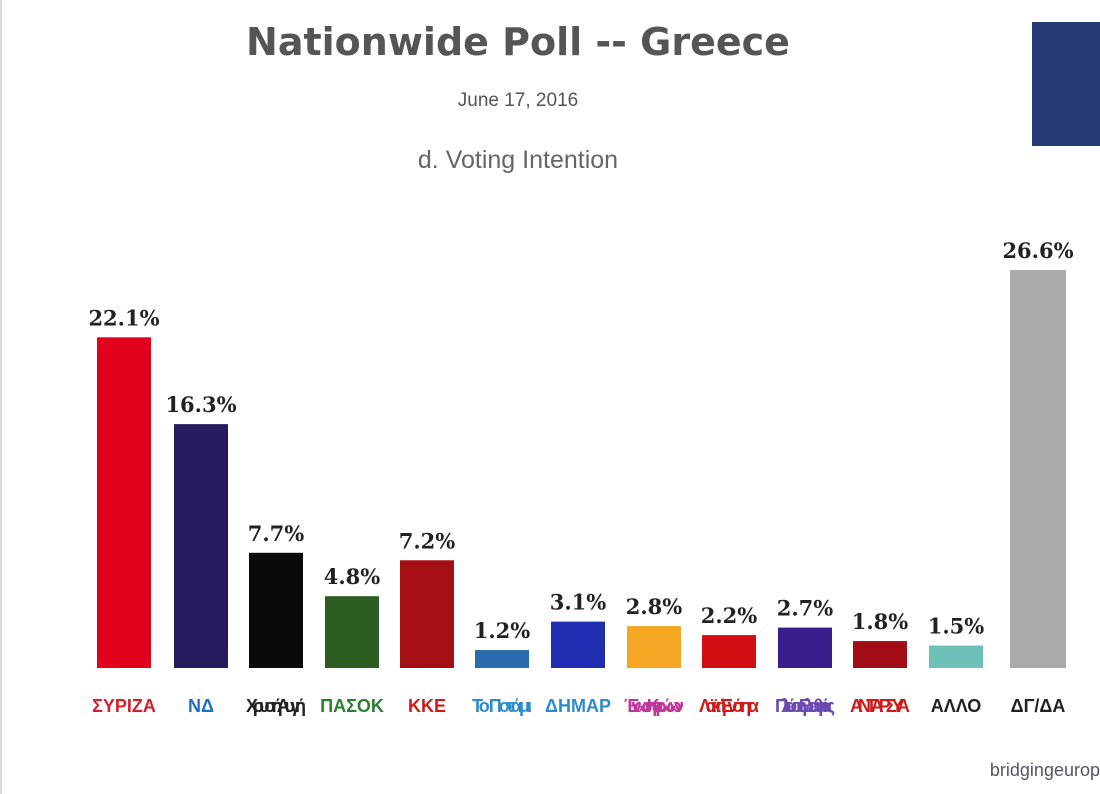  I want to click on party-logo: Πλεύση Ελευθερίας, so click(805, 706).